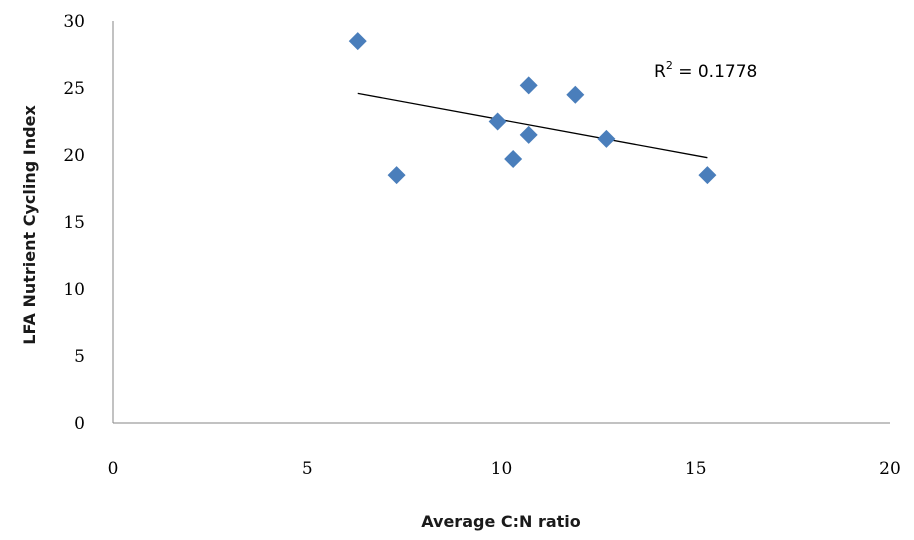 The width and height of the screenshot is (914, 540). I want to click on y-tick-label: 20, so click(74, 156).